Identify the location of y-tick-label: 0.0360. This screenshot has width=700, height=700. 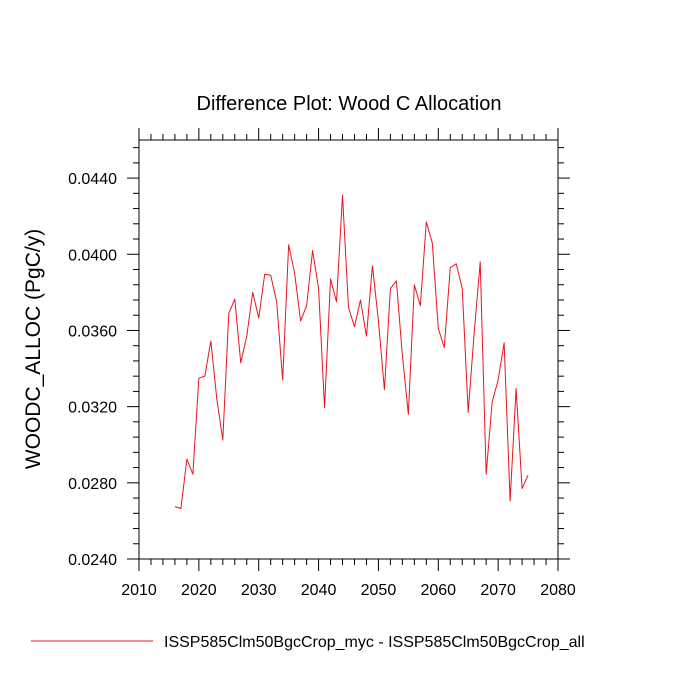
(92, 331).